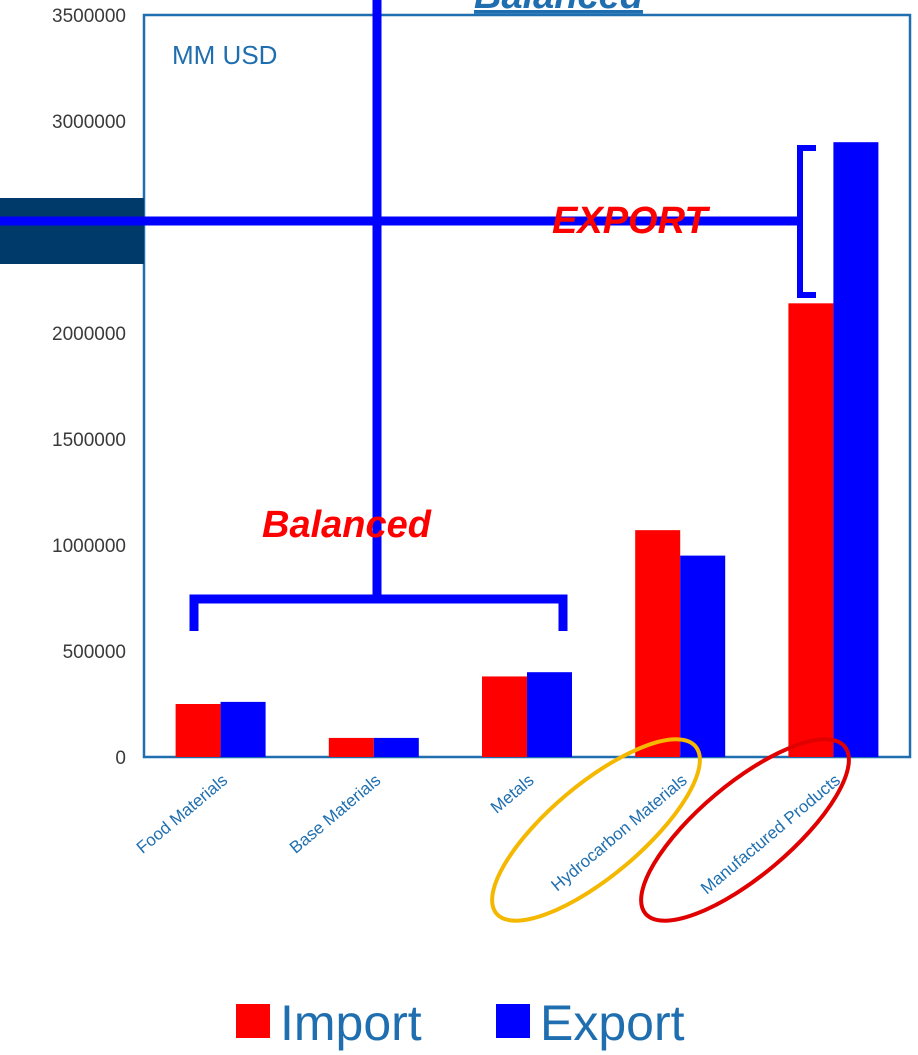 This screenshot has height=1055, width=918. I want to click on legend-import-swatch, so click(253, 1021).